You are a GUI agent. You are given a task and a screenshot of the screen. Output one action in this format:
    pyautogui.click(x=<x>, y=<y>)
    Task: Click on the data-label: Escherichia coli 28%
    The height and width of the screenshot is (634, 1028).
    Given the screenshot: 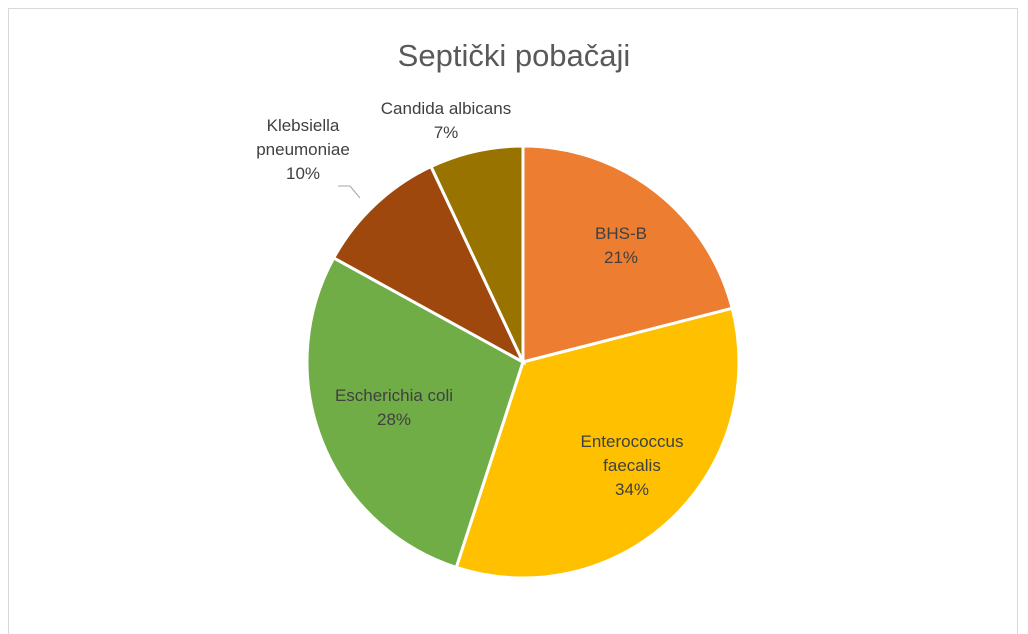 What is the action you would take?
    pyautogui.click(x=394, y=408)
    